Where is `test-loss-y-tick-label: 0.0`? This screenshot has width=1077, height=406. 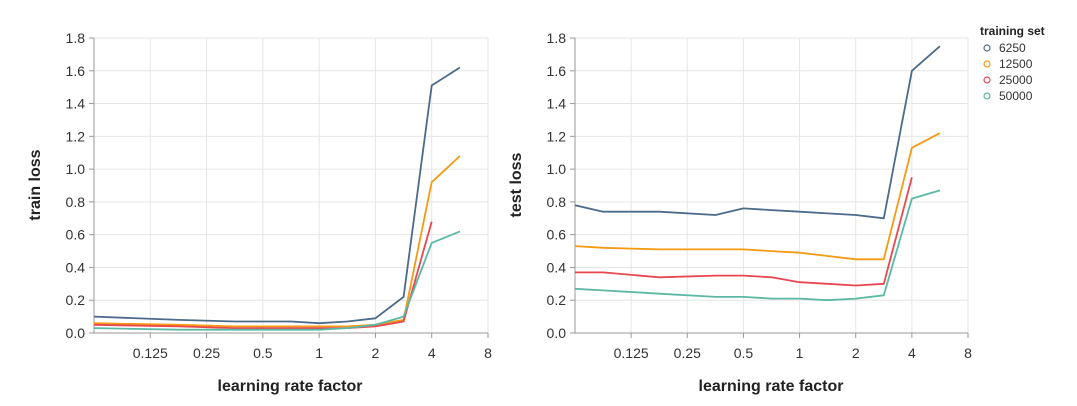 test-loss-y-tick-label: 0.0 is located at coordinates (557, 333).